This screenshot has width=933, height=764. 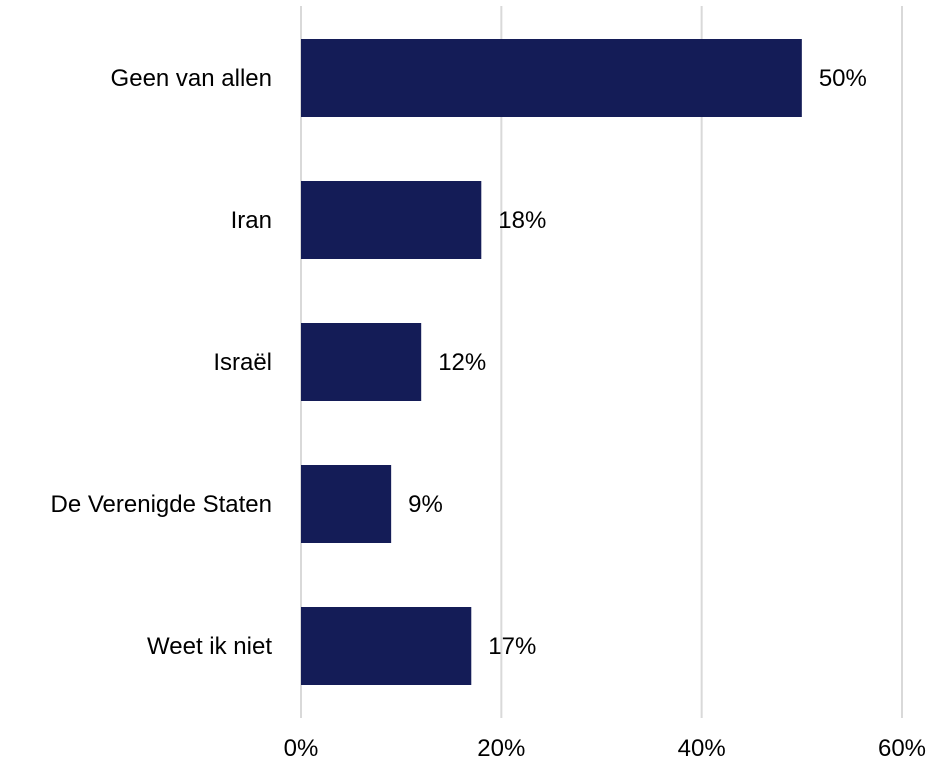 What do you see at coordinates (702, 748) in the screenshot?
I see `x-tick-label: 40%` at bounding box center [702, 748].